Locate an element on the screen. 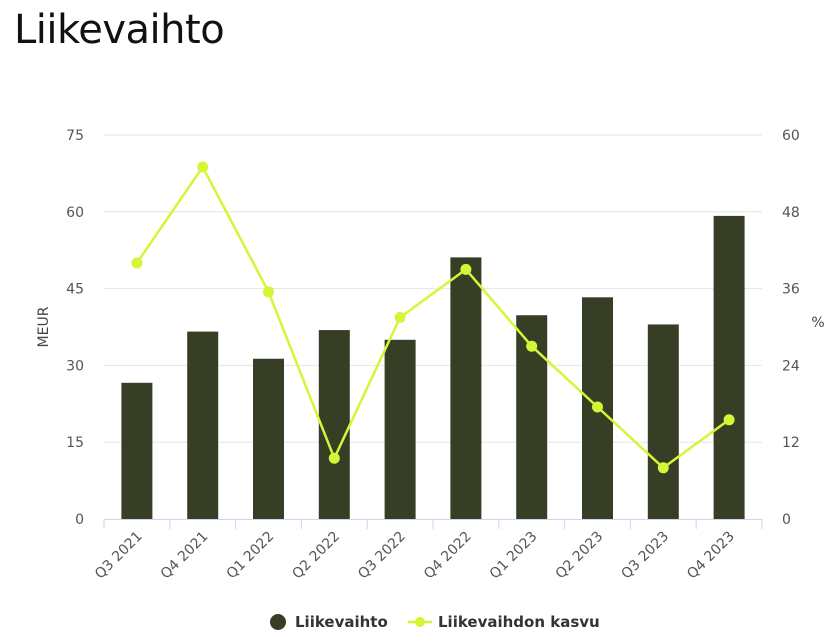 The height and width of the screenshot is (642, 837). x-tick-label: Q2 2022 is located at coordinates (316, 556).